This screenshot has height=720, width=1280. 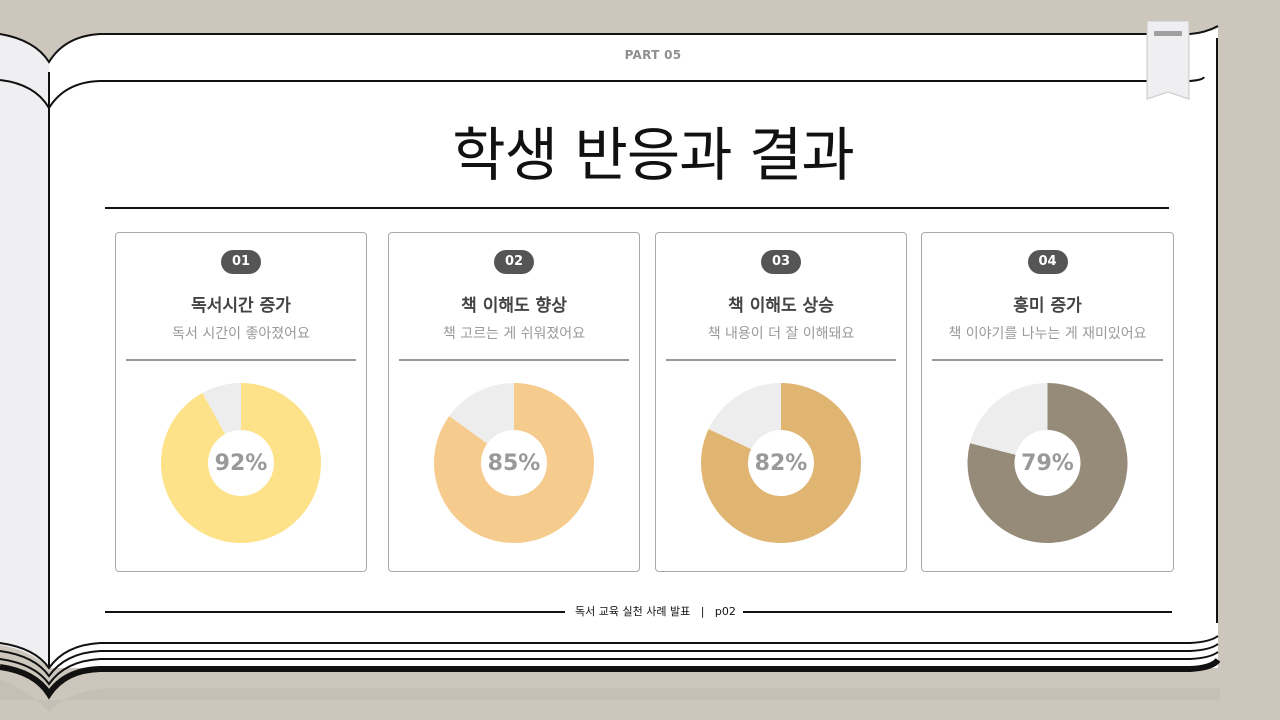 I want to click on card-number-badge: 02, so click(x=514, y=262).